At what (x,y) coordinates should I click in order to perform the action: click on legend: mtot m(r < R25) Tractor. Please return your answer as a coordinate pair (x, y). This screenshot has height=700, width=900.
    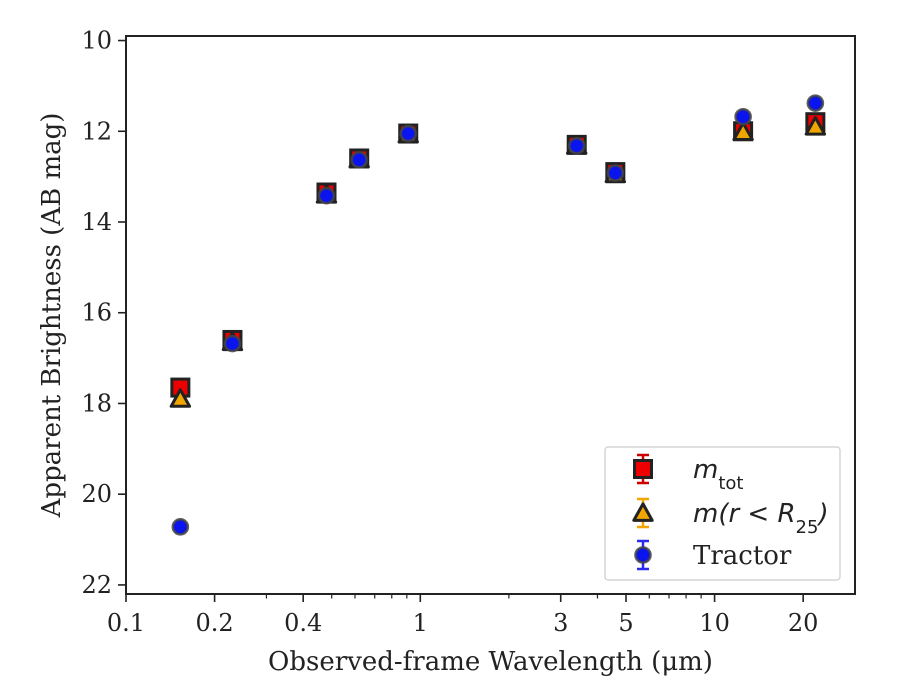
    Looking at the image, I should click on (722, 513).